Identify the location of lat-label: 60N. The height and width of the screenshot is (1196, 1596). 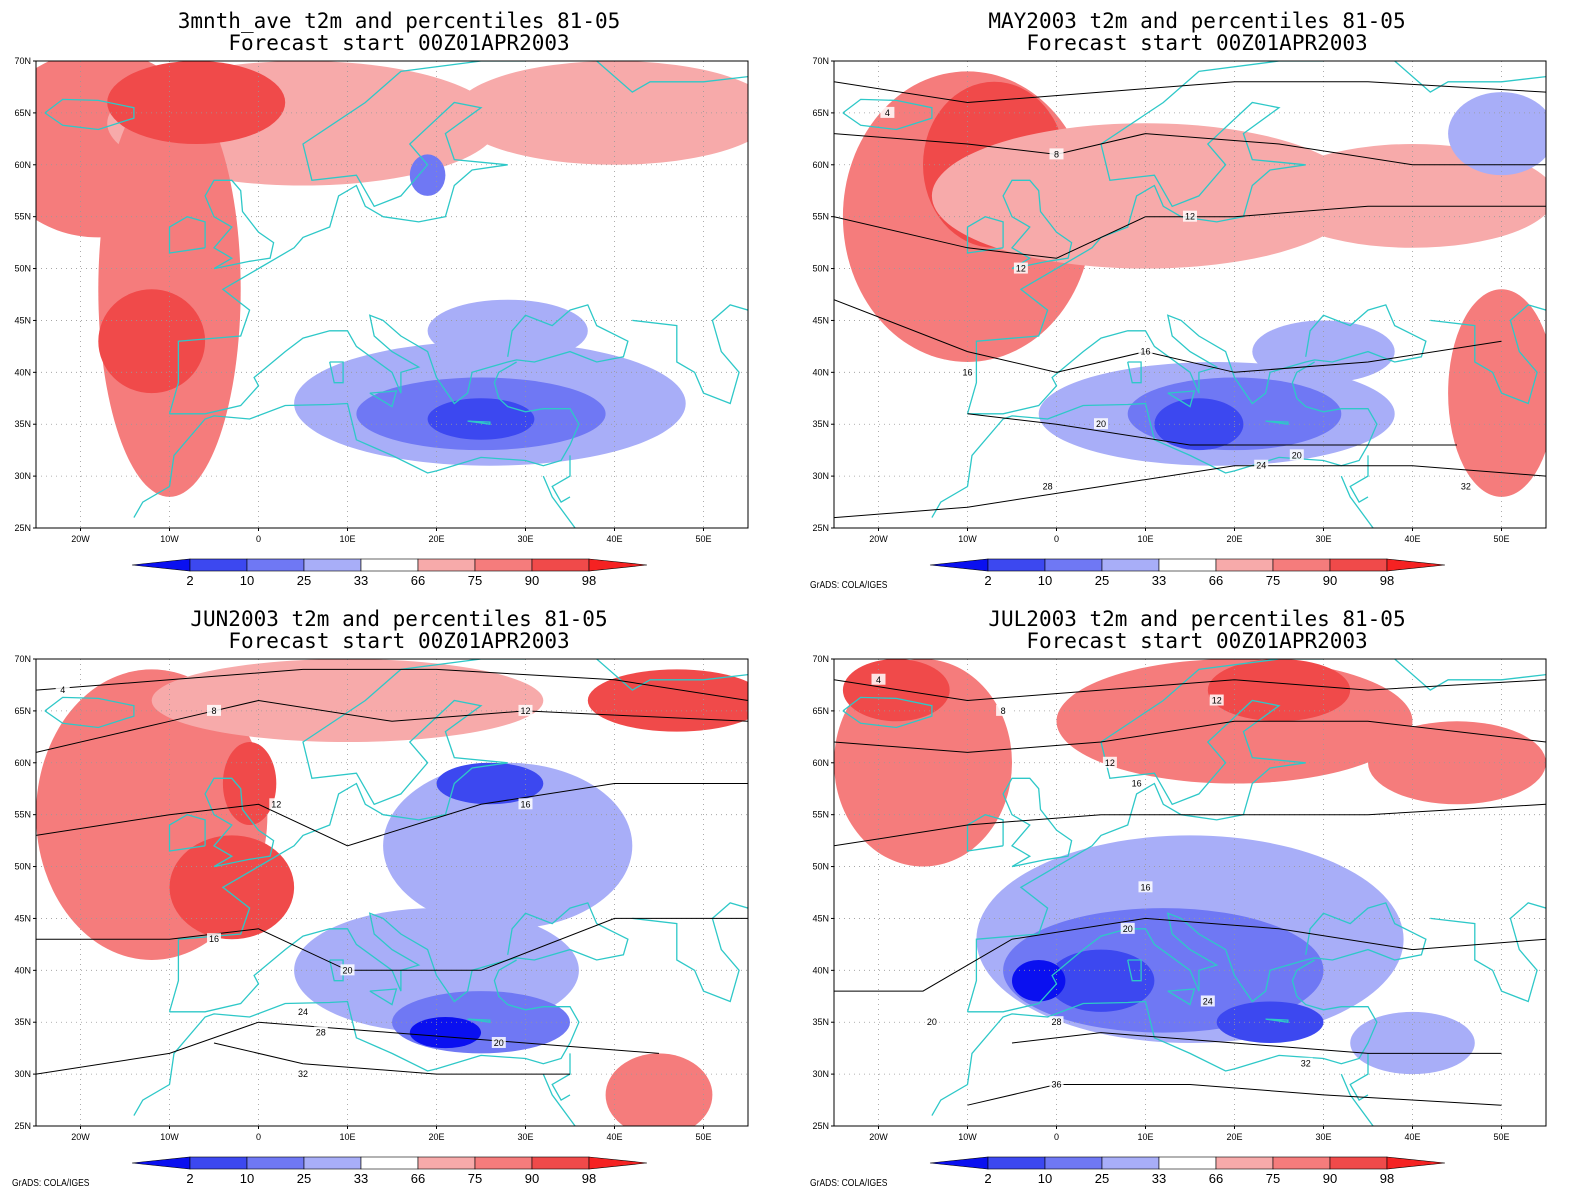
(820, 165).